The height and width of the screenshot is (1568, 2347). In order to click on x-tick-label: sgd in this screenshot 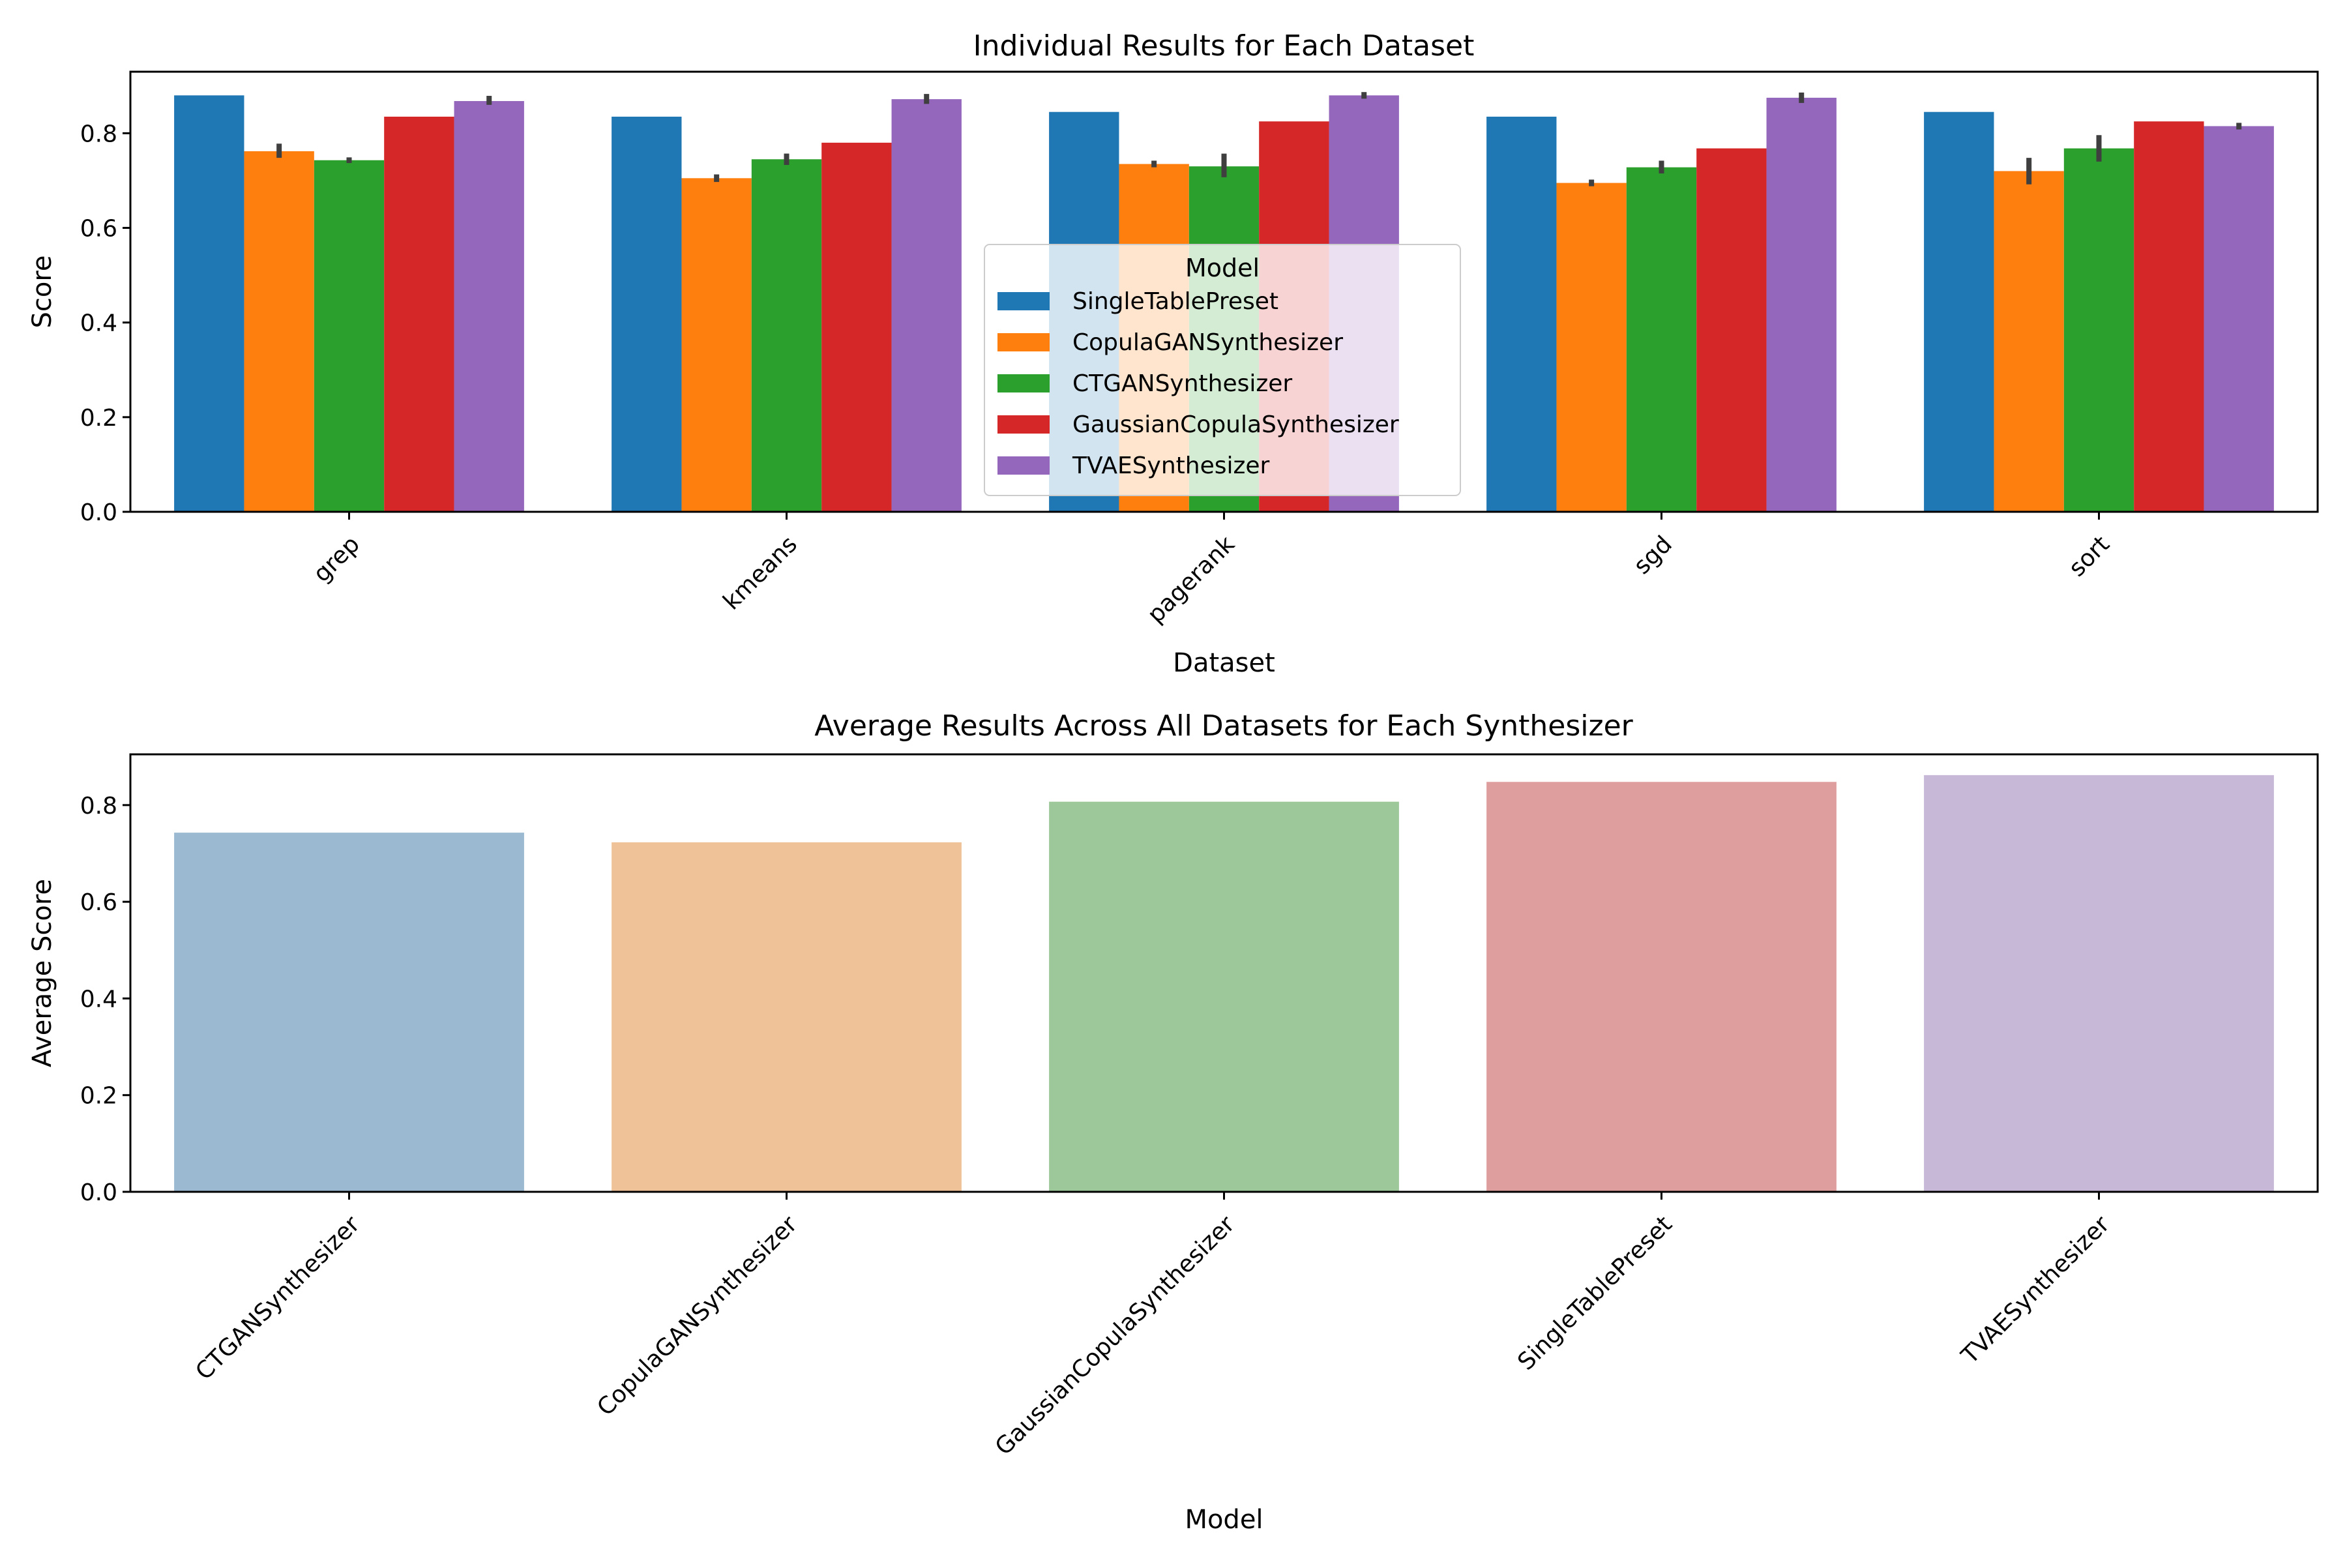, I will do `click(1653, 555)`.